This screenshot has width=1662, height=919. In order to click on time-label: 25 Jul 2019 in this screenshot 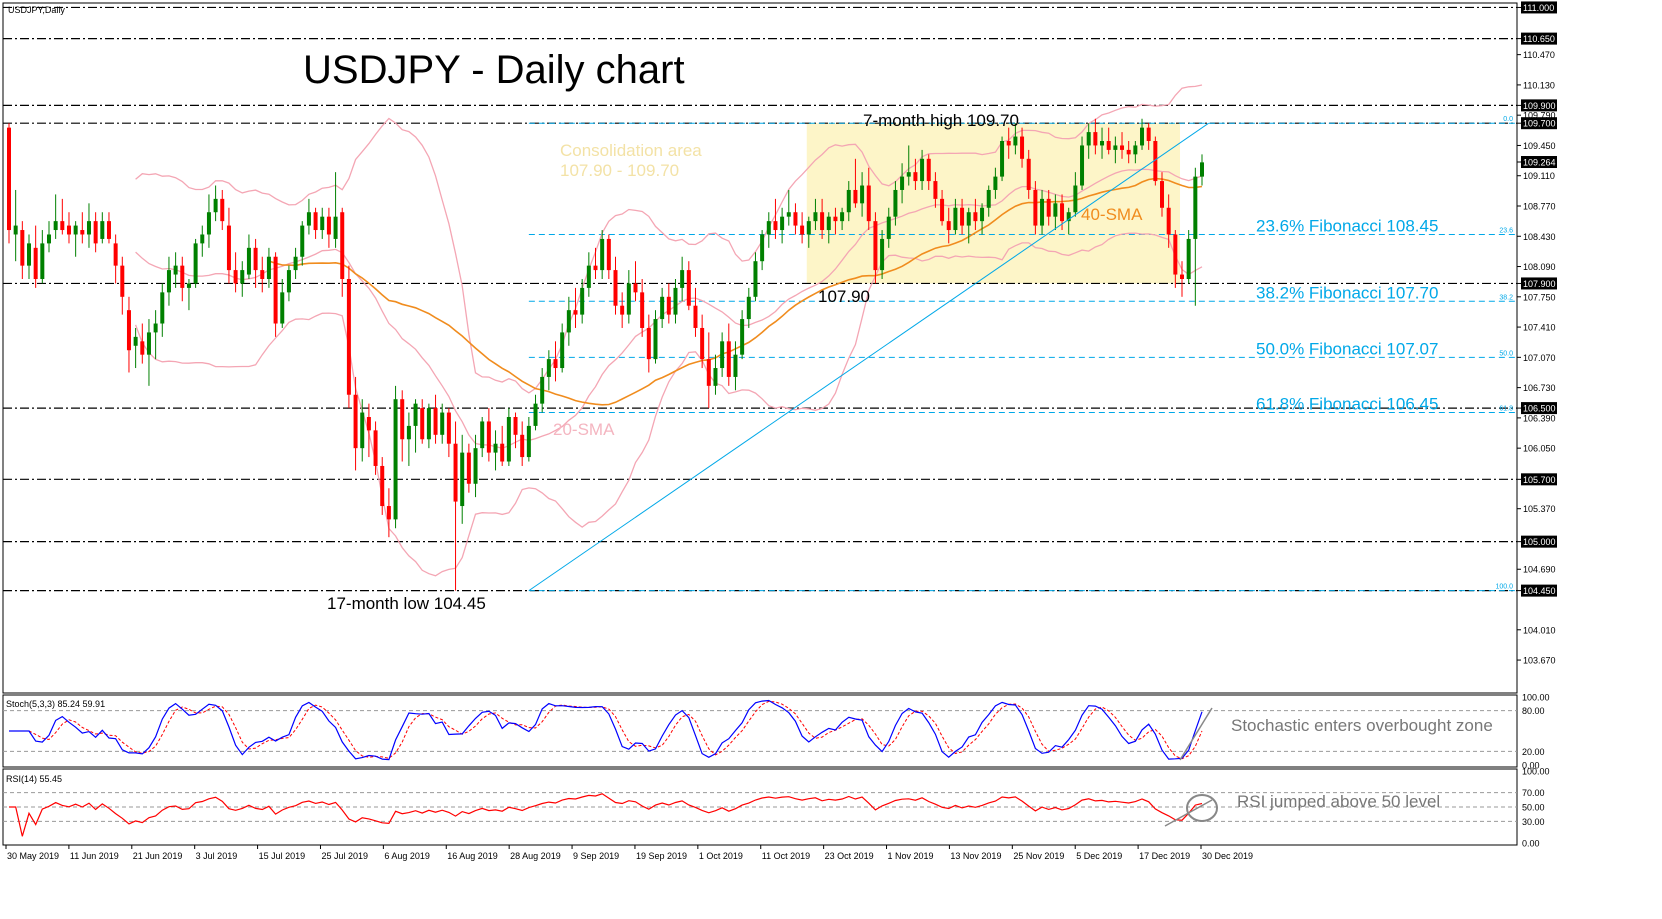, I will do `click(344, 856)`.